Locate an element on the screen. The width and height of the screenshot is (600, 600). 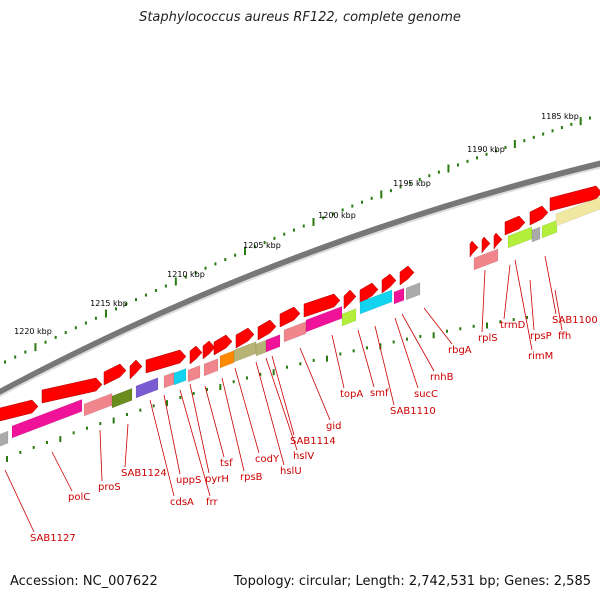
gene-label-hslv: hslV is located at coordinates (303, 456).